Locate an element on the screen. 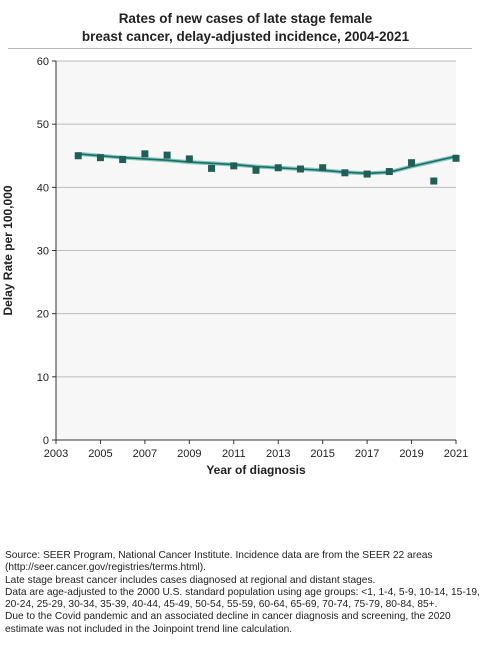 The height and width of the screenshot is (646, 491). y-tick-label-30: 30 is located at coordinates (43, 252).